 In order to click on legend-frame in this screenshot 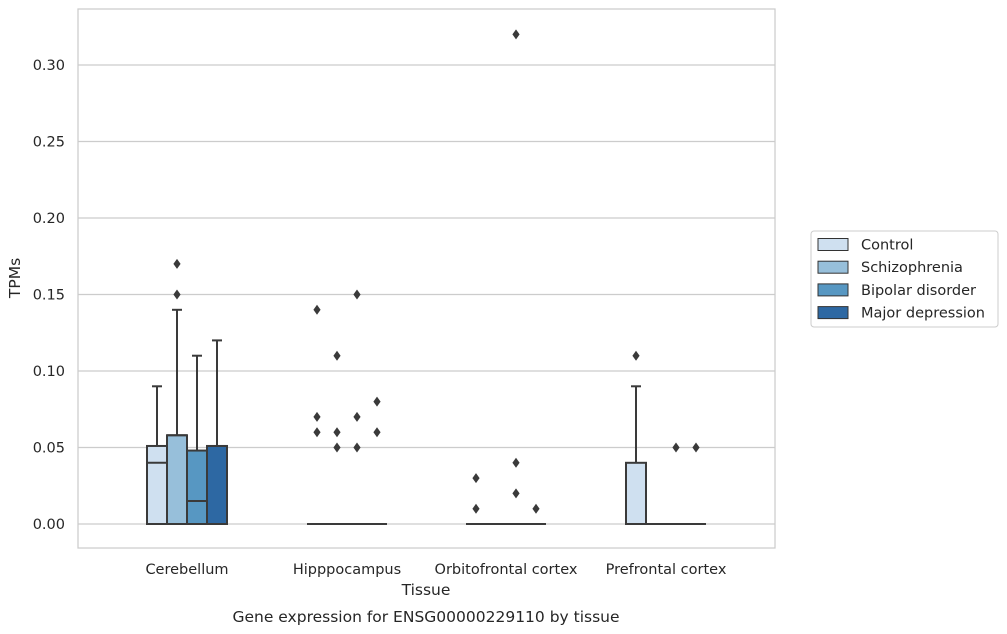, I will do `click(904, 279)`.